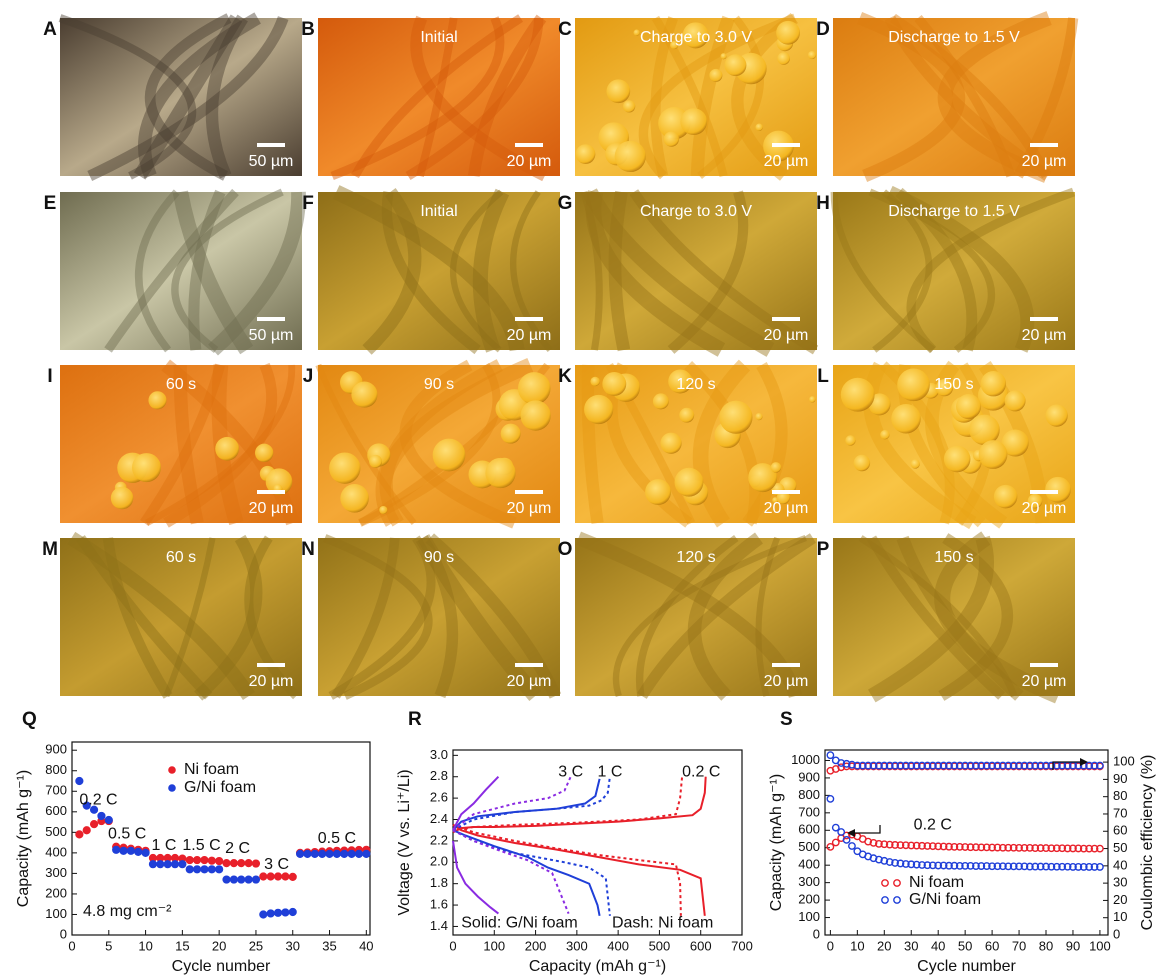  Describe the element at coordinates (570, 772) in the screenshot. I see `annotation: 3 C` at that location.